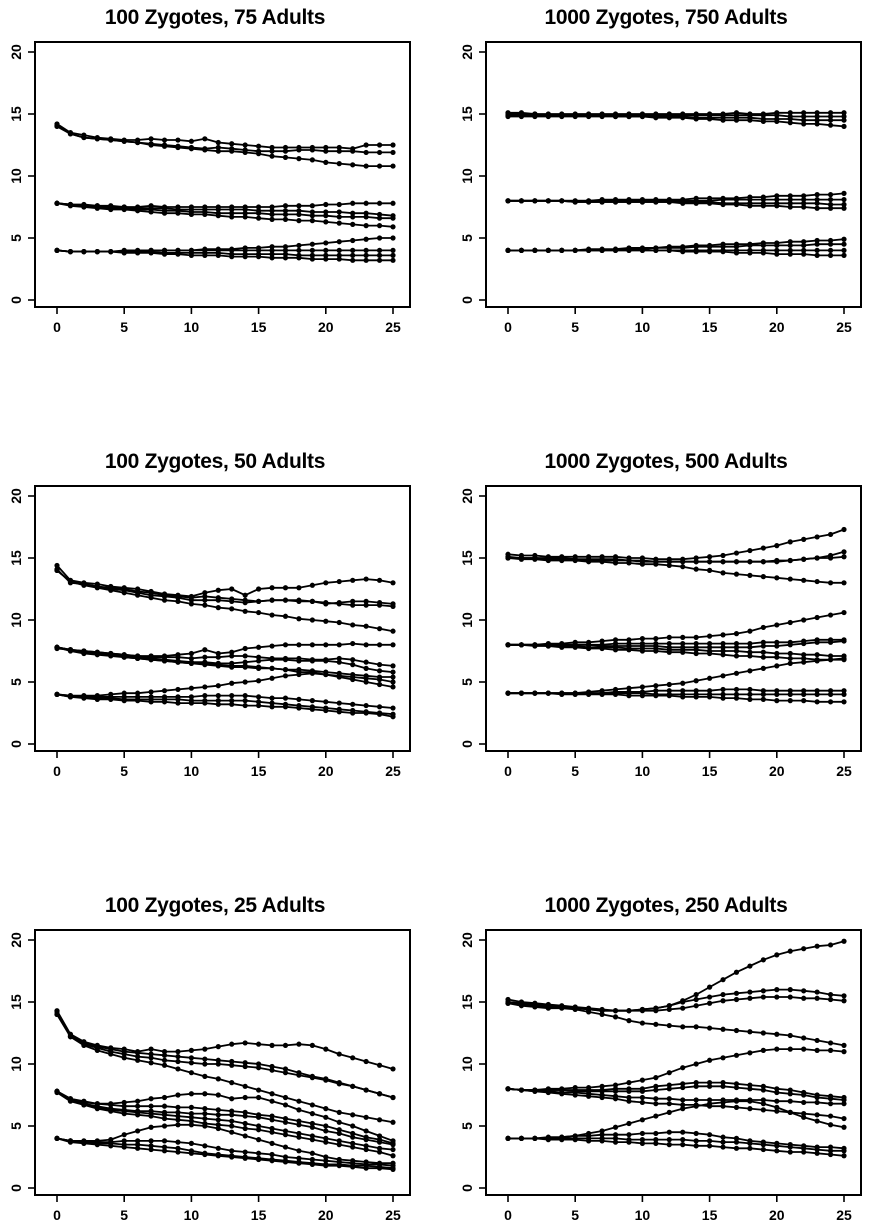 The image size is (881, 1226). What do you see at coordinates (16, 496) in the screenshot?
I see `y-tick-label: 20` at bounding box center [16, 496].